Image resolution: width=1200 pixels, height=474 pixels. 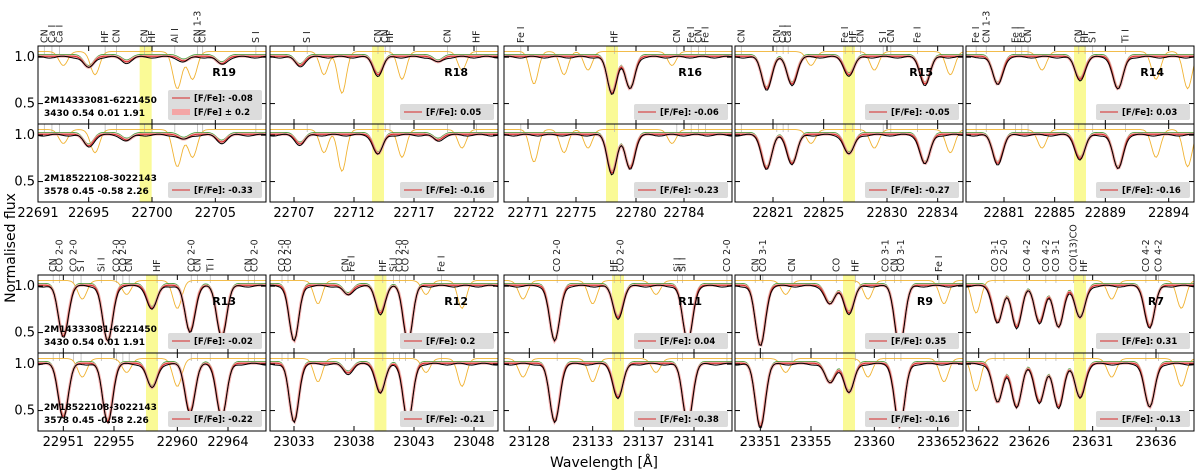 I want to click on line-label: Si I, so click(x=683, y=265).